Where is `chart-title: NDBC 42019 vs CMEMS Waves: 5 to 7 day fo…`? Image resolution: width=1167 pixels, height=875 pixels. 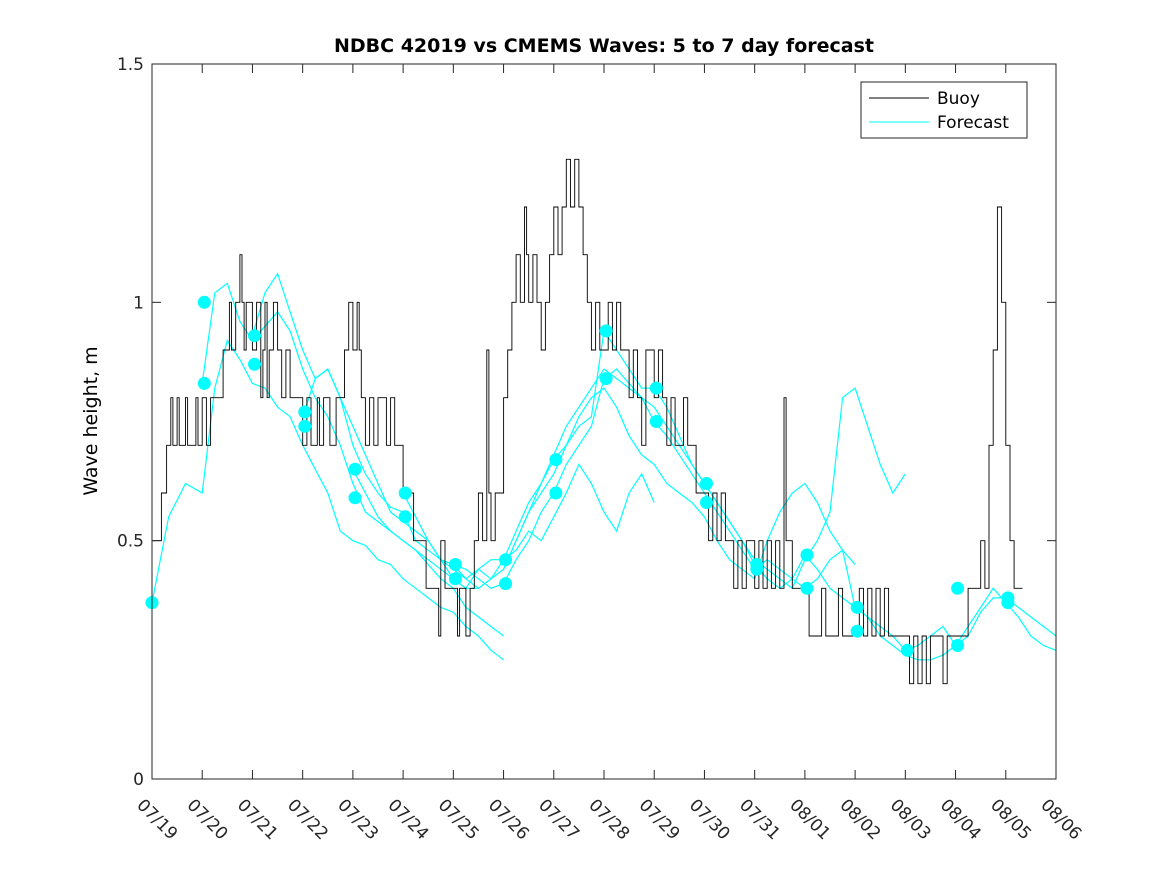
chart-title: NDBC 42019 vs CMEMS Waves: 5 to 7 day fo… is located at coordinates (604, 46).